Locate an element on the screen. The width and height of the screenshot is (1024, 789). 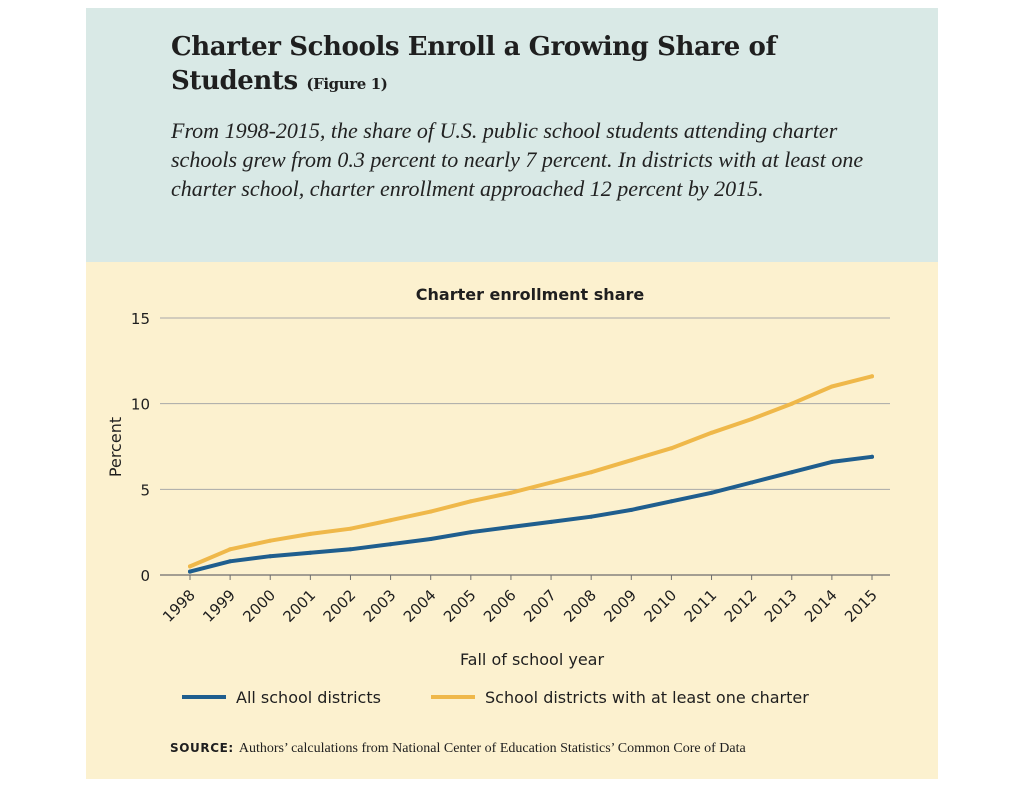
data-point-s1-2005 is located at coordinates (470, 501).